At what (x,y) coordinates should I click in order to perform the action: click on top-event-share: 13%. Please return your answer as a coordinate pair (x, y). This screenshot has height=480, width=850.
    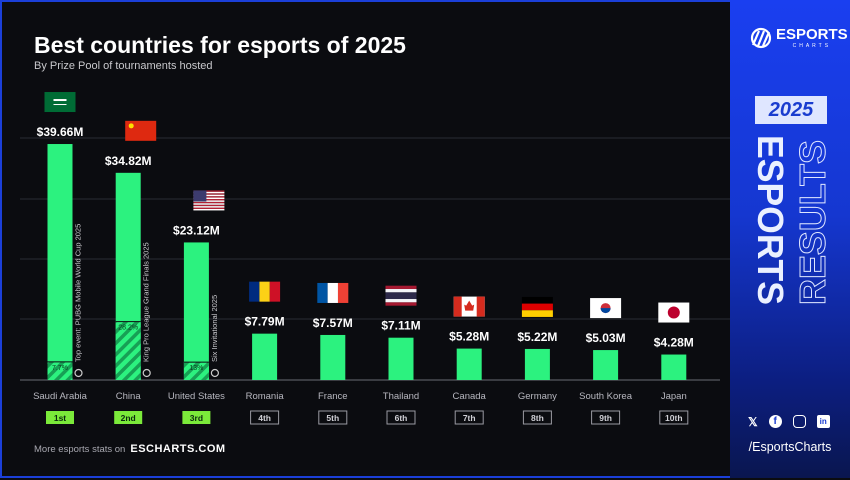
    Looking at the image, I should click on (196, 368).